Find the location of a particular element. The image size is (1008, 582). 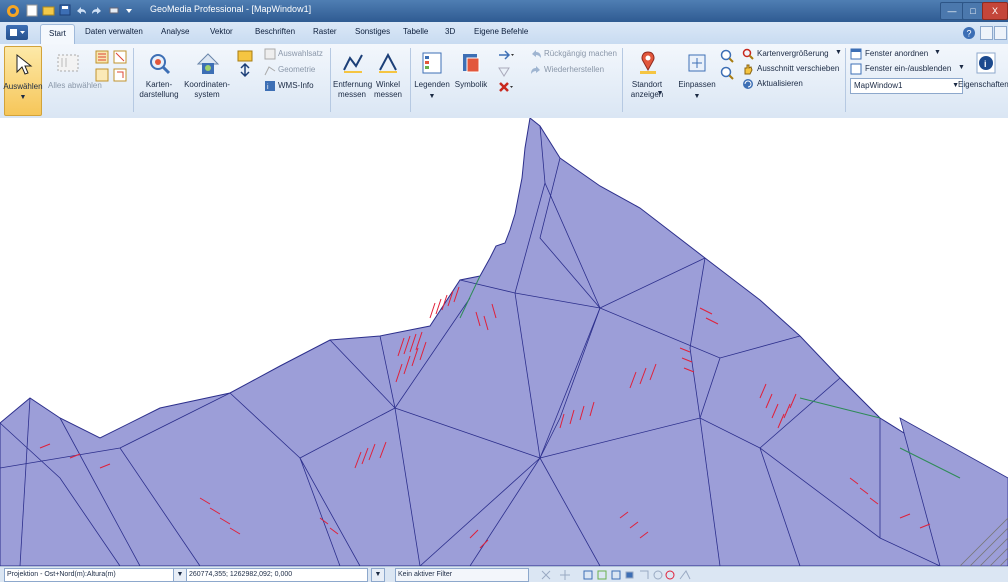

tab-raster: Raster is located at coordinates (325, 31).